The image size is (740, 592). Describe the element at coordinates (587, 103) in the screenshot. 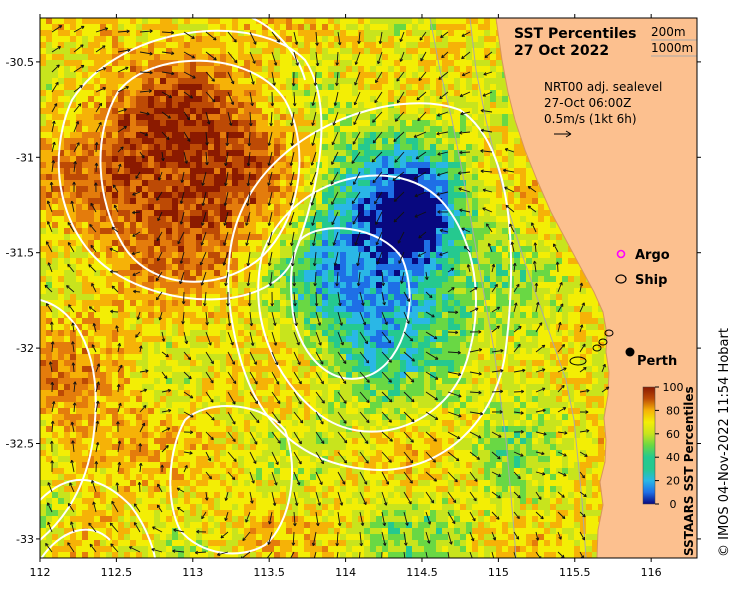

I see `current-time: 27-Oct 06:00Z` at that location.